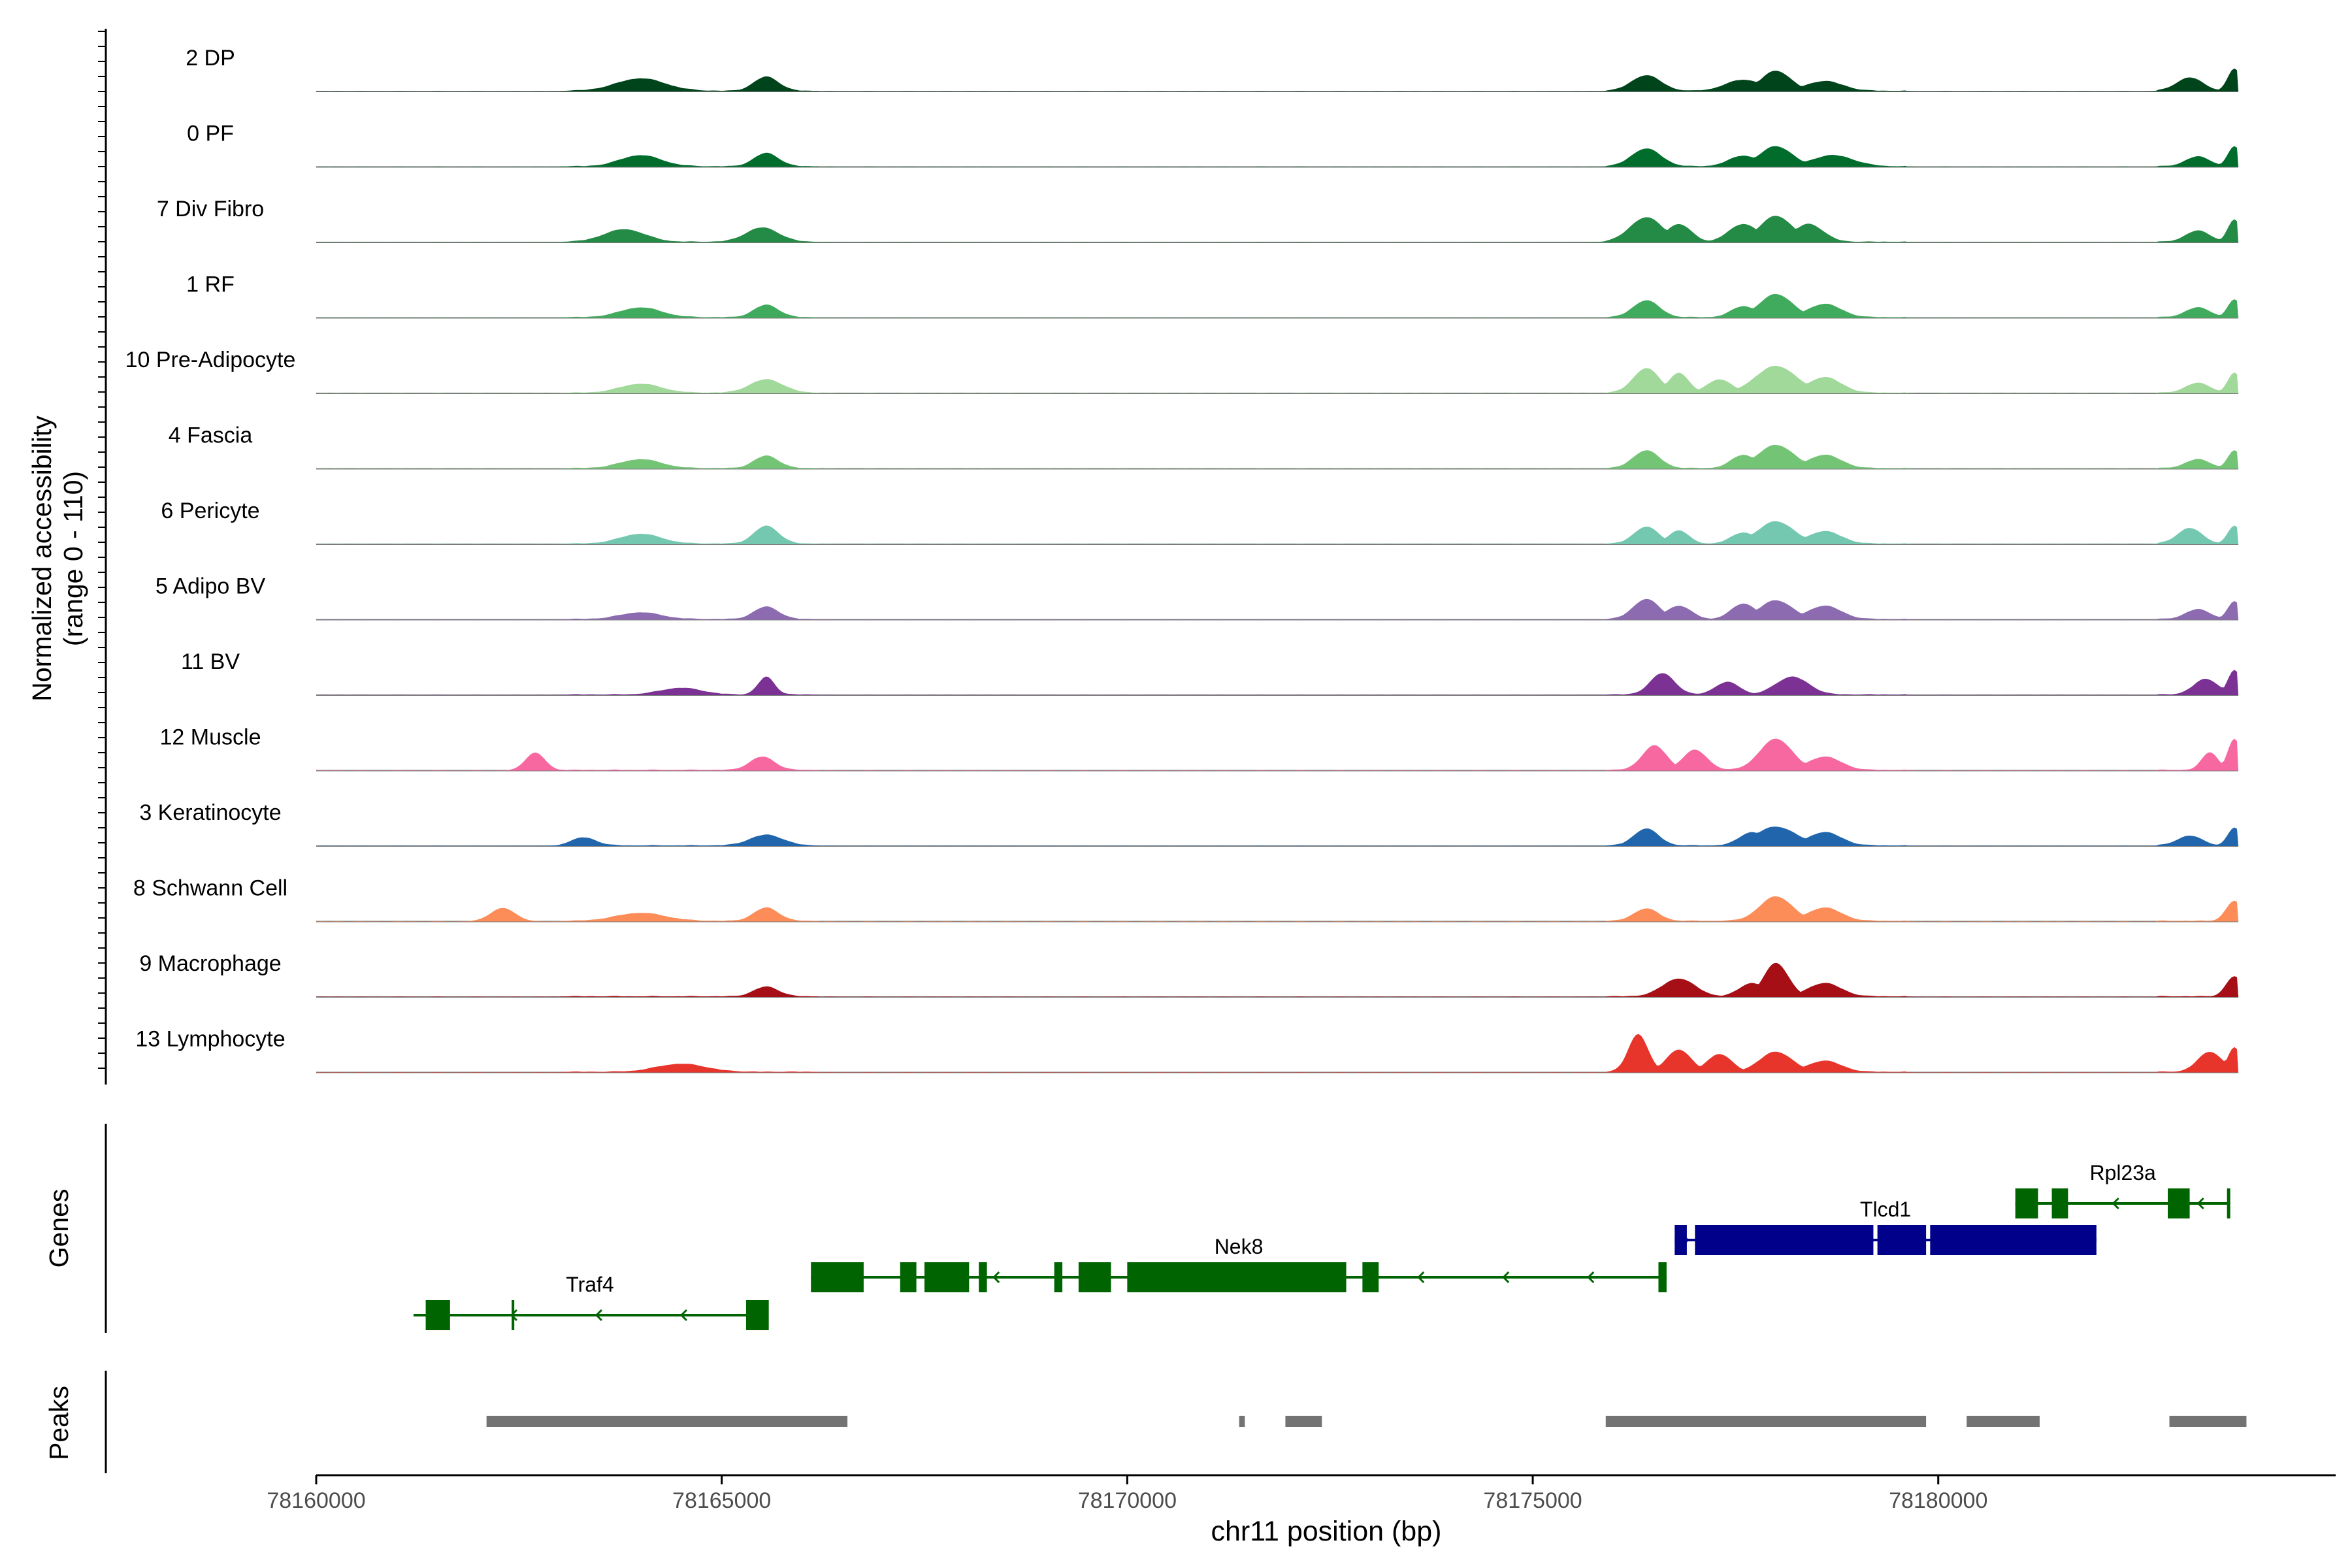 The width and height of the screenshot is (2352, 1568). What do you see at coordinates (210, 284) in the screenshot?
I see `track-label: 1 RF` at bounding box center [210, 284].